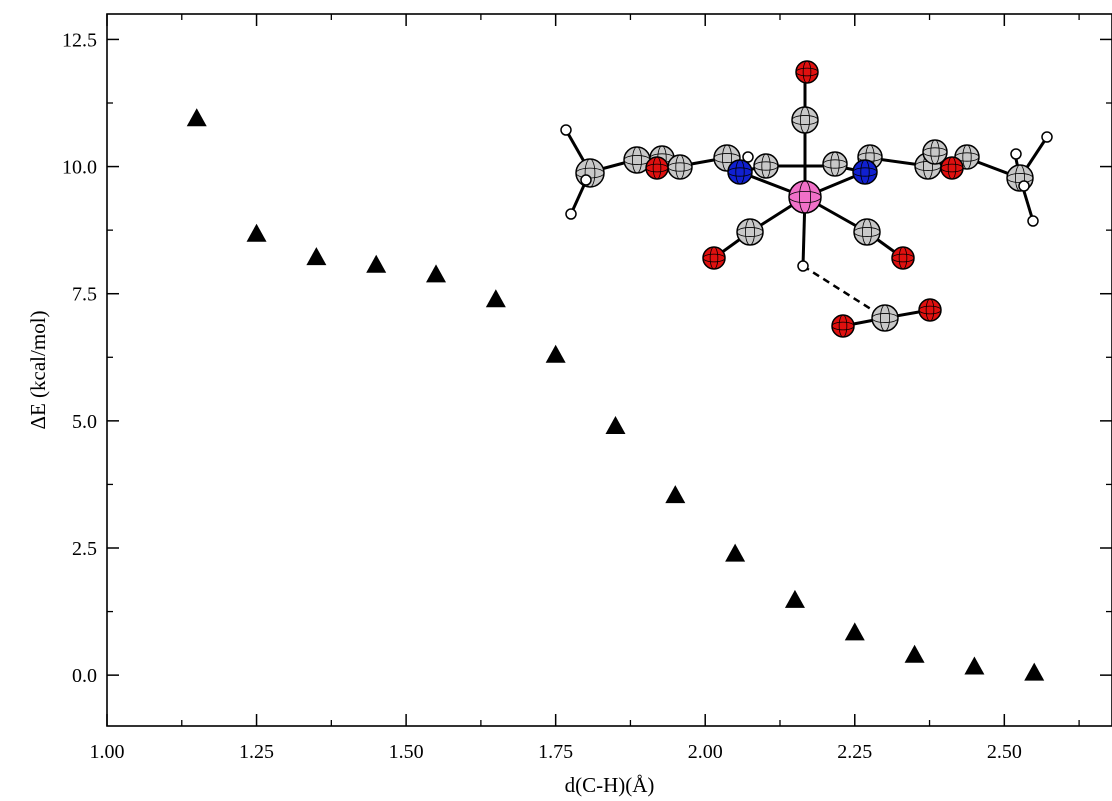 The image size is (1112, 801). I want to click on y-tick-label: 2.5, so click(84, 549).